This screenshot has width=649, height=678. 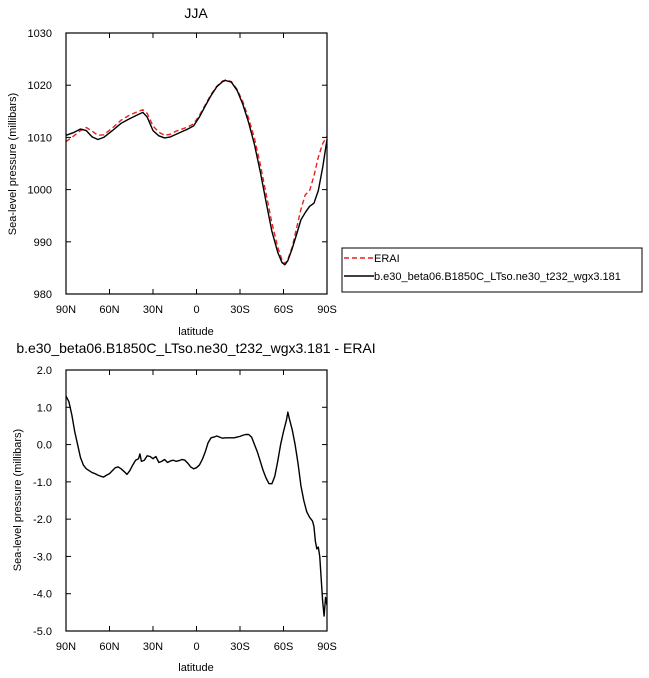 What do you see at coordinates (42, 632) in the screenshot?
I see `bottom-y-tick-label: -5.0` at bounding box center [42, 632].